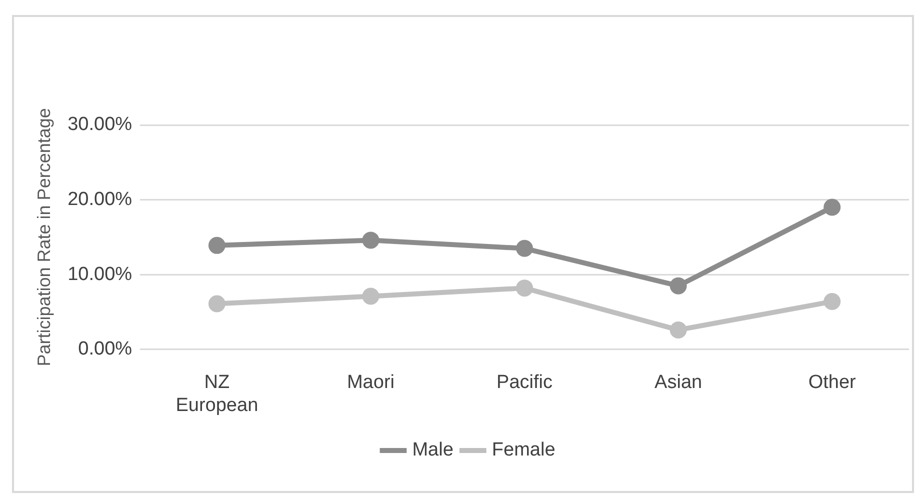 This screenshot has height=500, width=921. I want to click on legend-label: Male, so click(433, 450).